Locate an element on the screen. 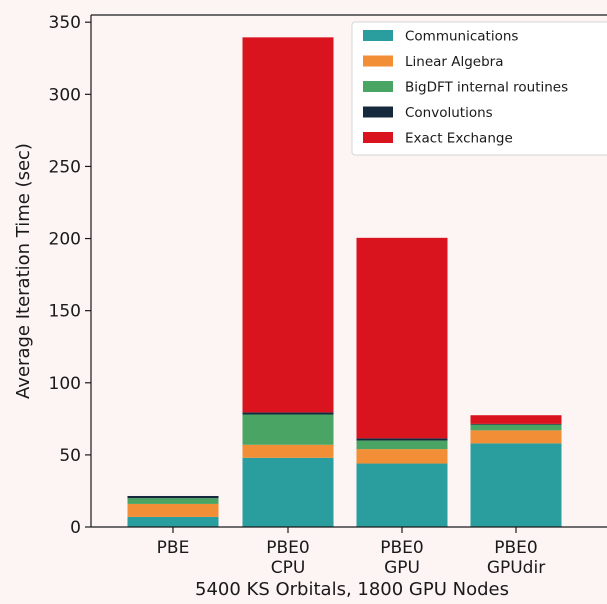 This screenshot has height=604, width=607. legend-label-1: Linear Algebra is located at coordinates (454, 62).